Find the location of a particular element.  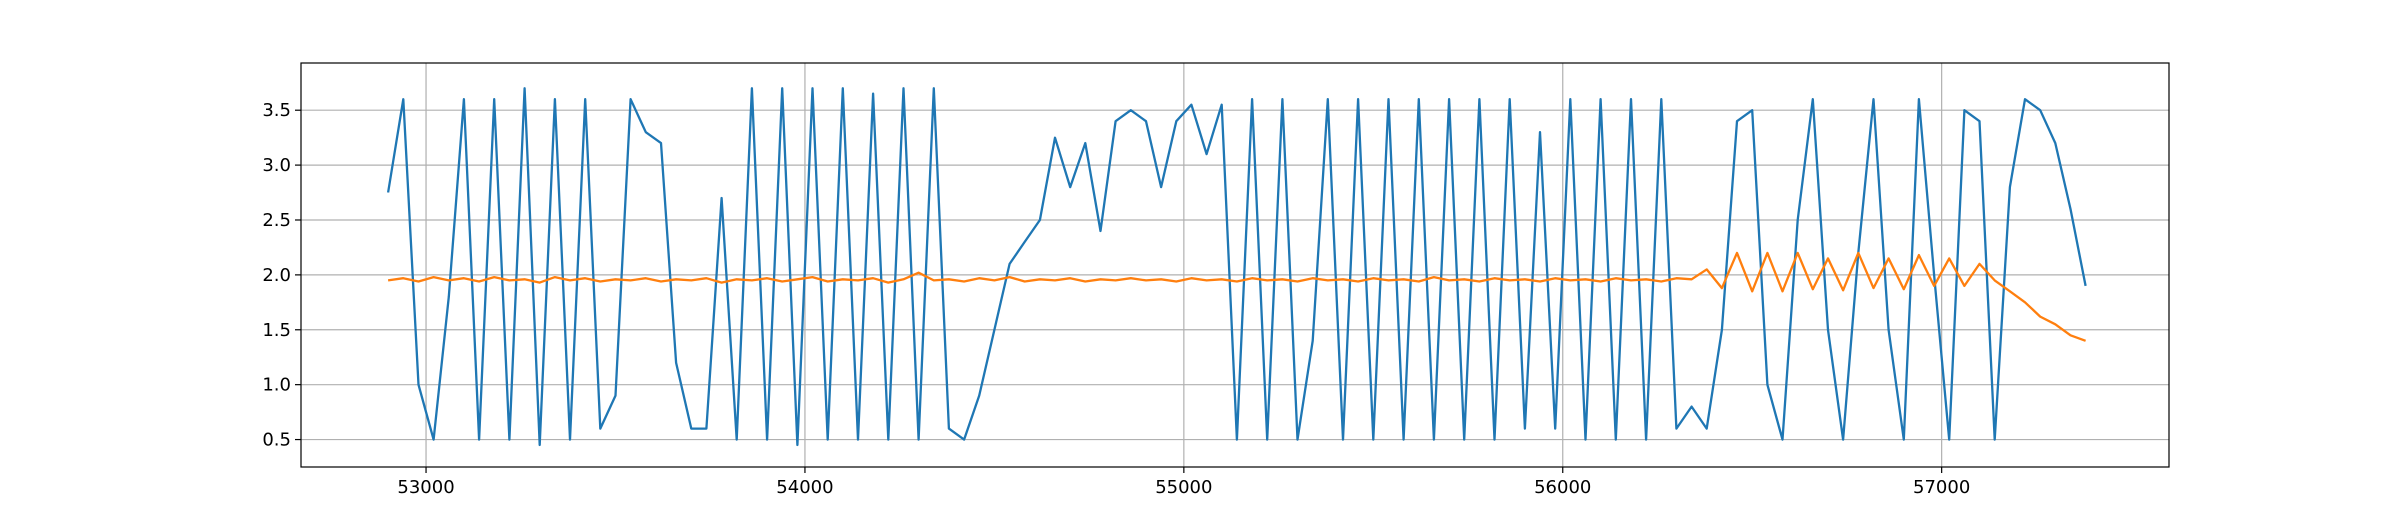

y-tick-label: 1.0 is located at coordinates (276, 385).